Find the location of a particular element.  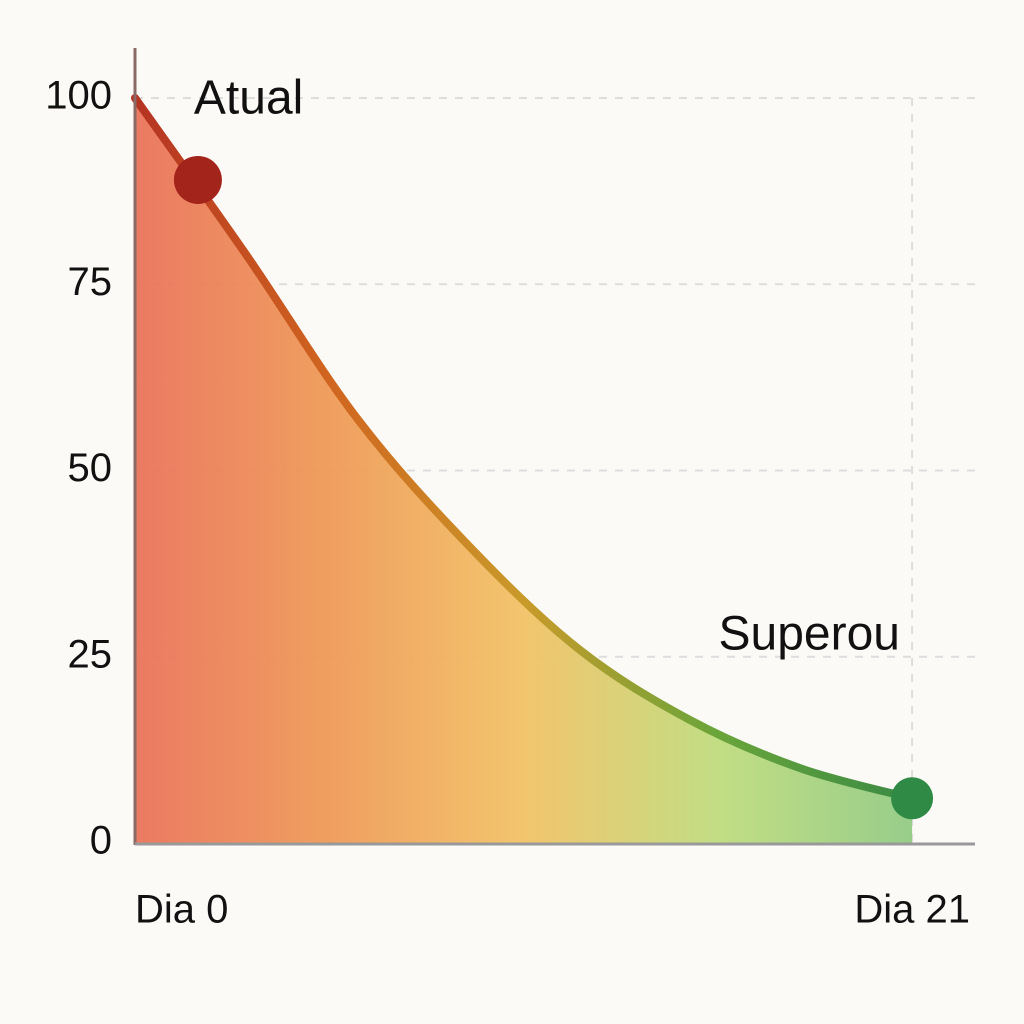

annotation: Atual is located at coordinates (248, 98).